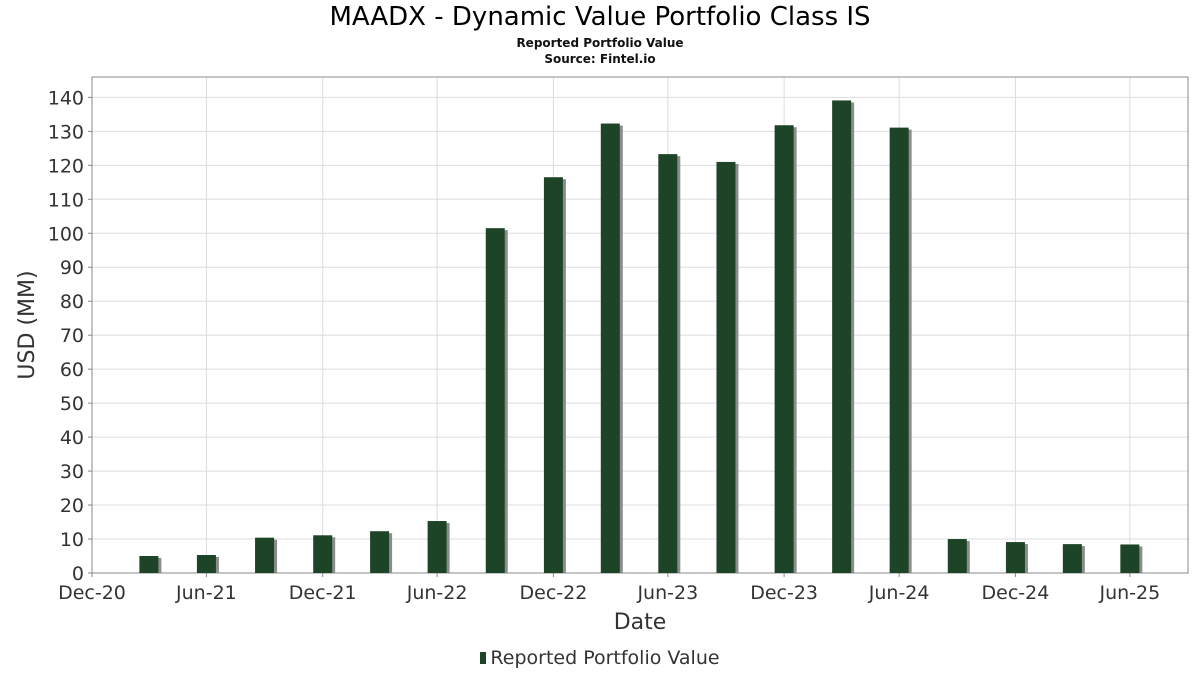 The image size is (1200, 675). I want to click on x-axis-title: Date, so click(640, 622).